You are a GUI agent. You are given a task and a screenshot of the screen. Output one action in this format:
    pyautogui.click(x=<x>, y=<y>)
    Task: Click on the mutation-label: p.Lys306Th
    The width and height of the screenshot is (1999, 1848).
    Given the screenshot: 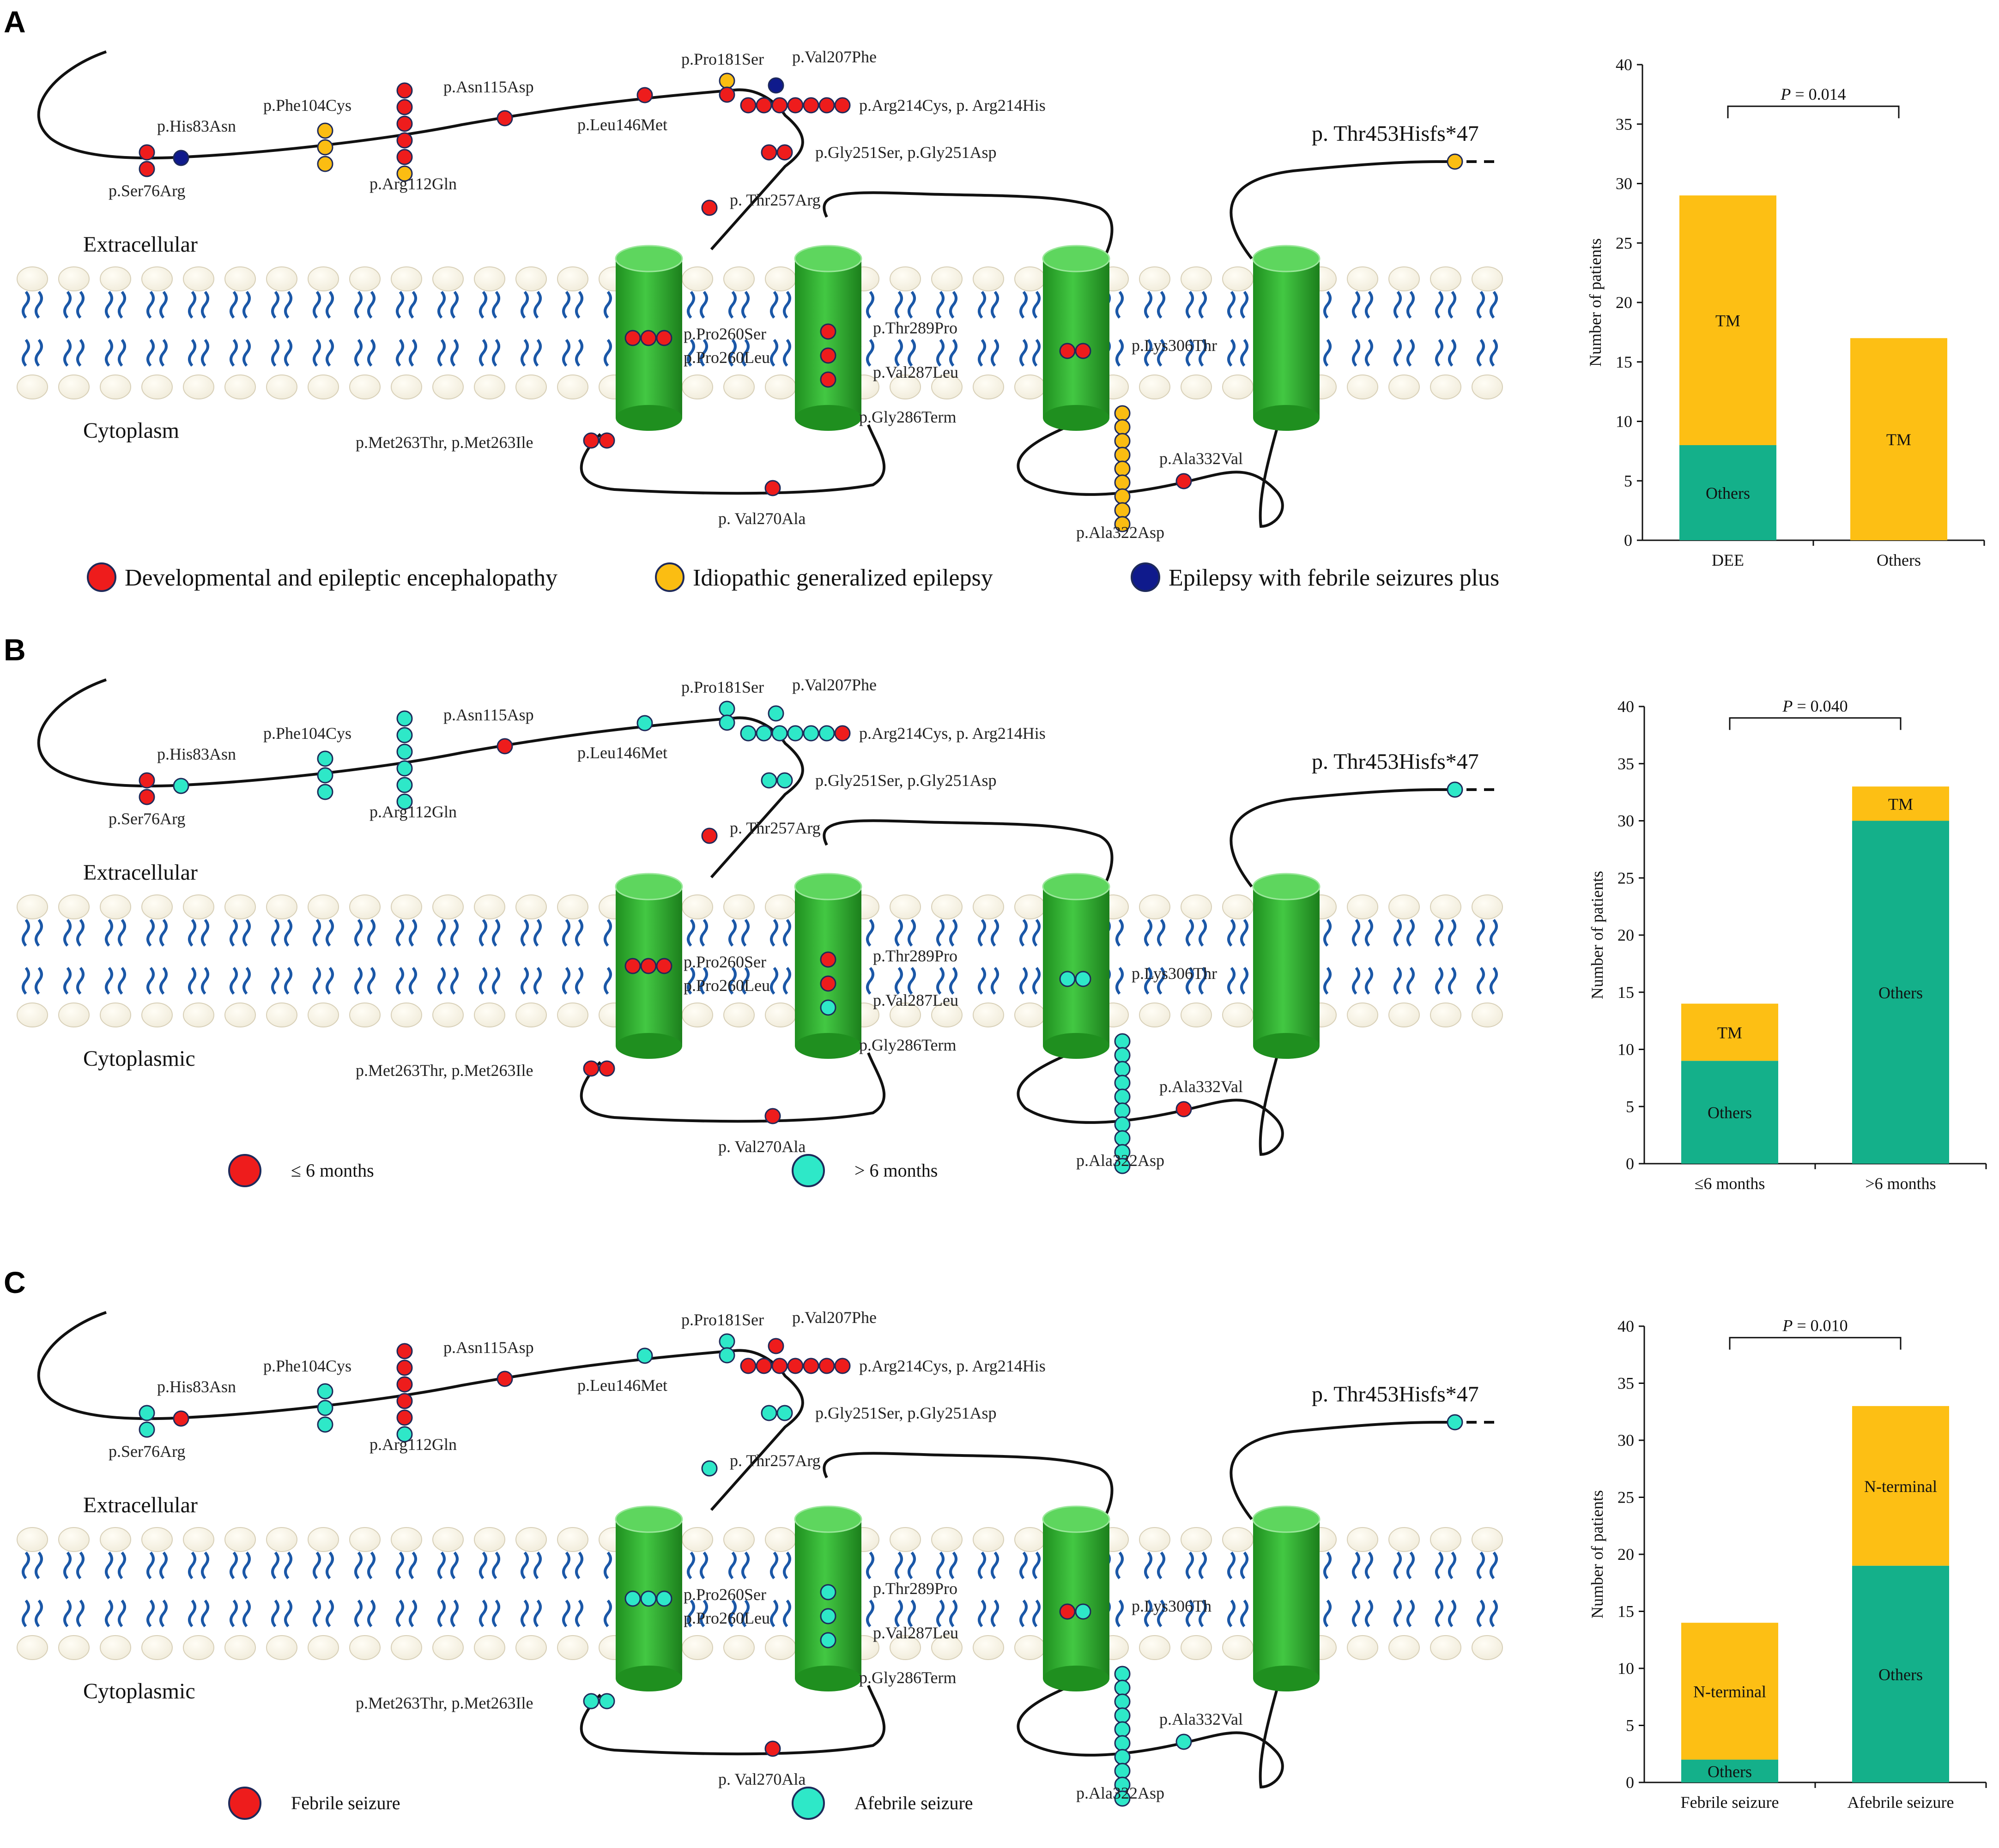 What is the action you would take?
    pyautogui.click(x=1172, y=1606)
    